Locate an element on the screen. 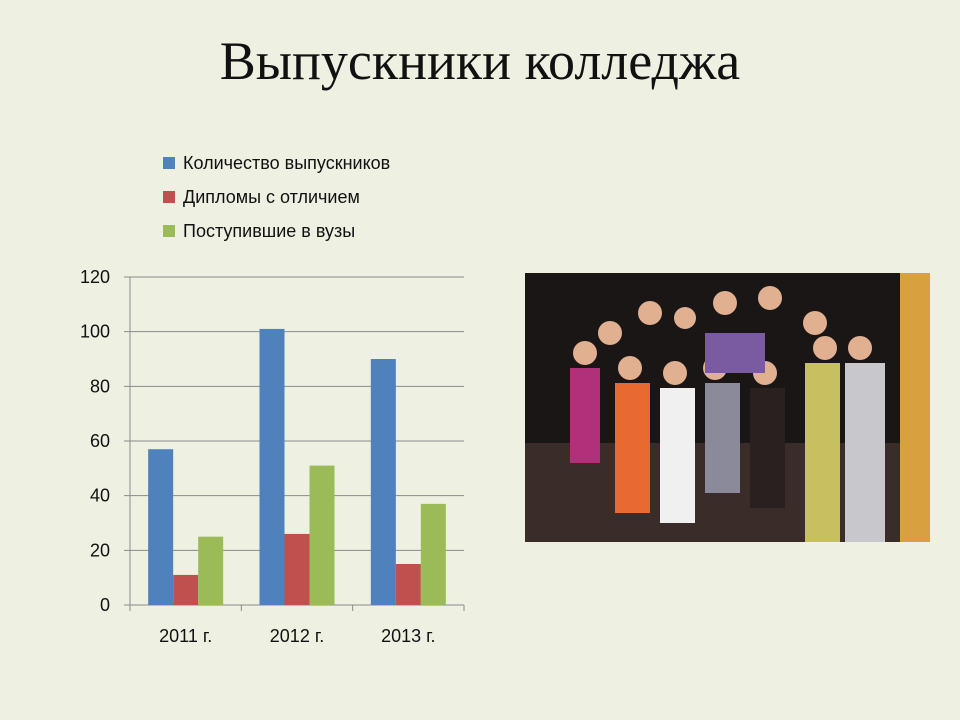 This screenshot has width=960, height=720. legend-item: Поступившие в вузы is located at coordinates (276, 231).